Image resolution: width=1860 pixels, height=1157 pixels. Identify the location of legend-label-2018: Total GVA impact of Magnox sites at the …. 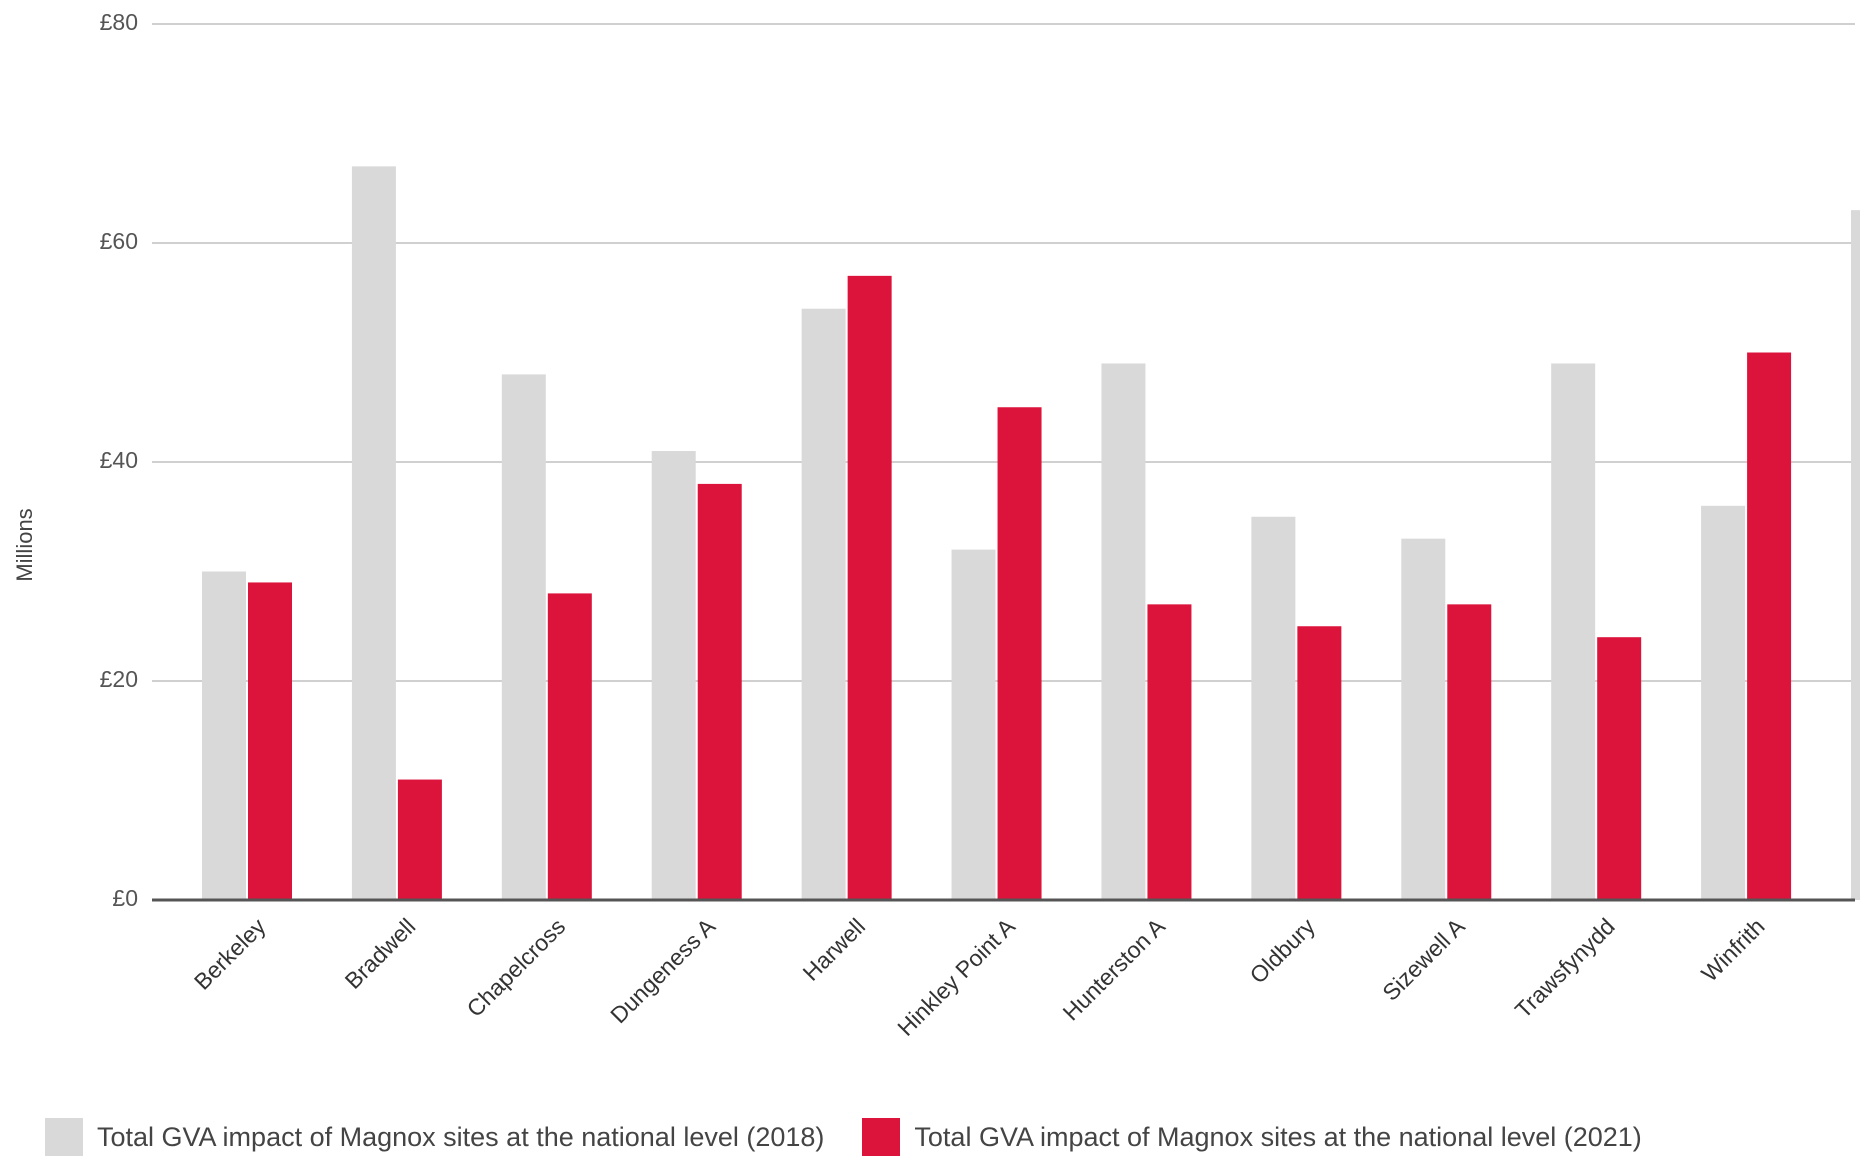
(461, 1136).